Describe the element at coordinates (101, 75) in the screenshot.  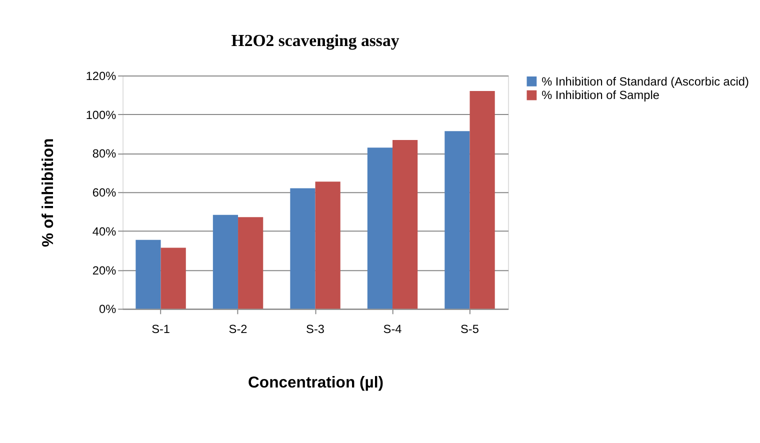
I see `y-tick-label: 120%` at that location.